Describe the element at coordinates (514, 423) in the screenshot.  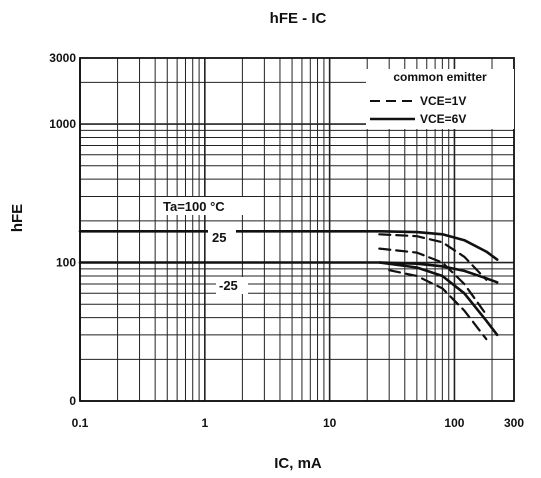
I see `x-tick-label: 300` at that location.